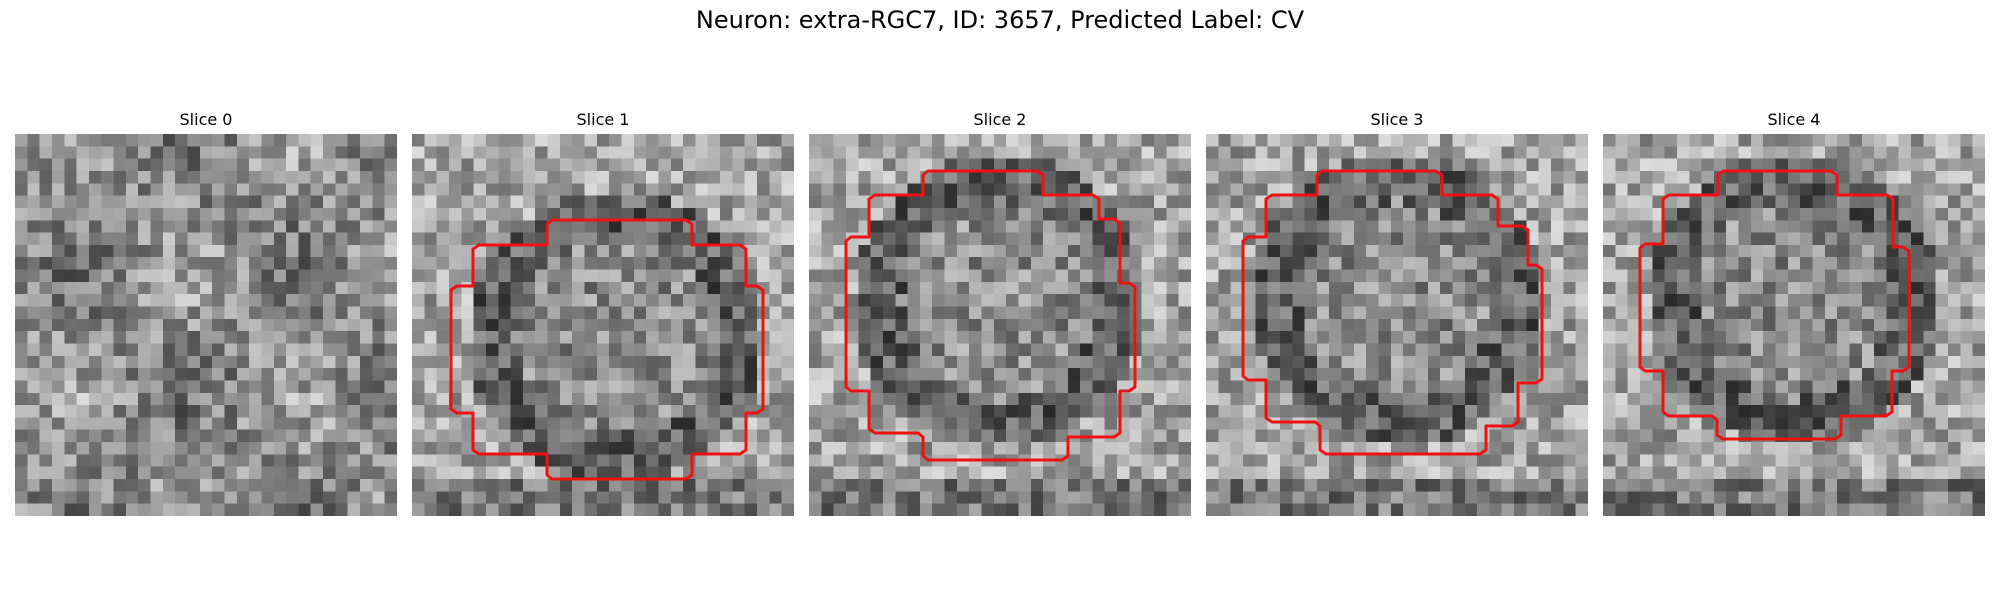 This screenshot has width=2000, height=600. Describe the element at coordinates (206, 119) in the screenshot. I see `slice-title: Slice 0` at that location.